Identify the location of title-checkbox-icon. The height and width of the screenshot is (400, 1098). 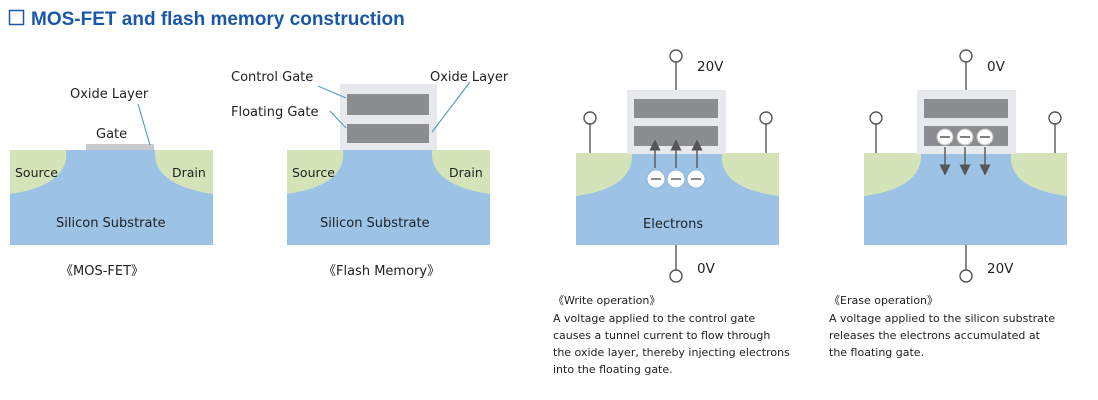
(16, 17).